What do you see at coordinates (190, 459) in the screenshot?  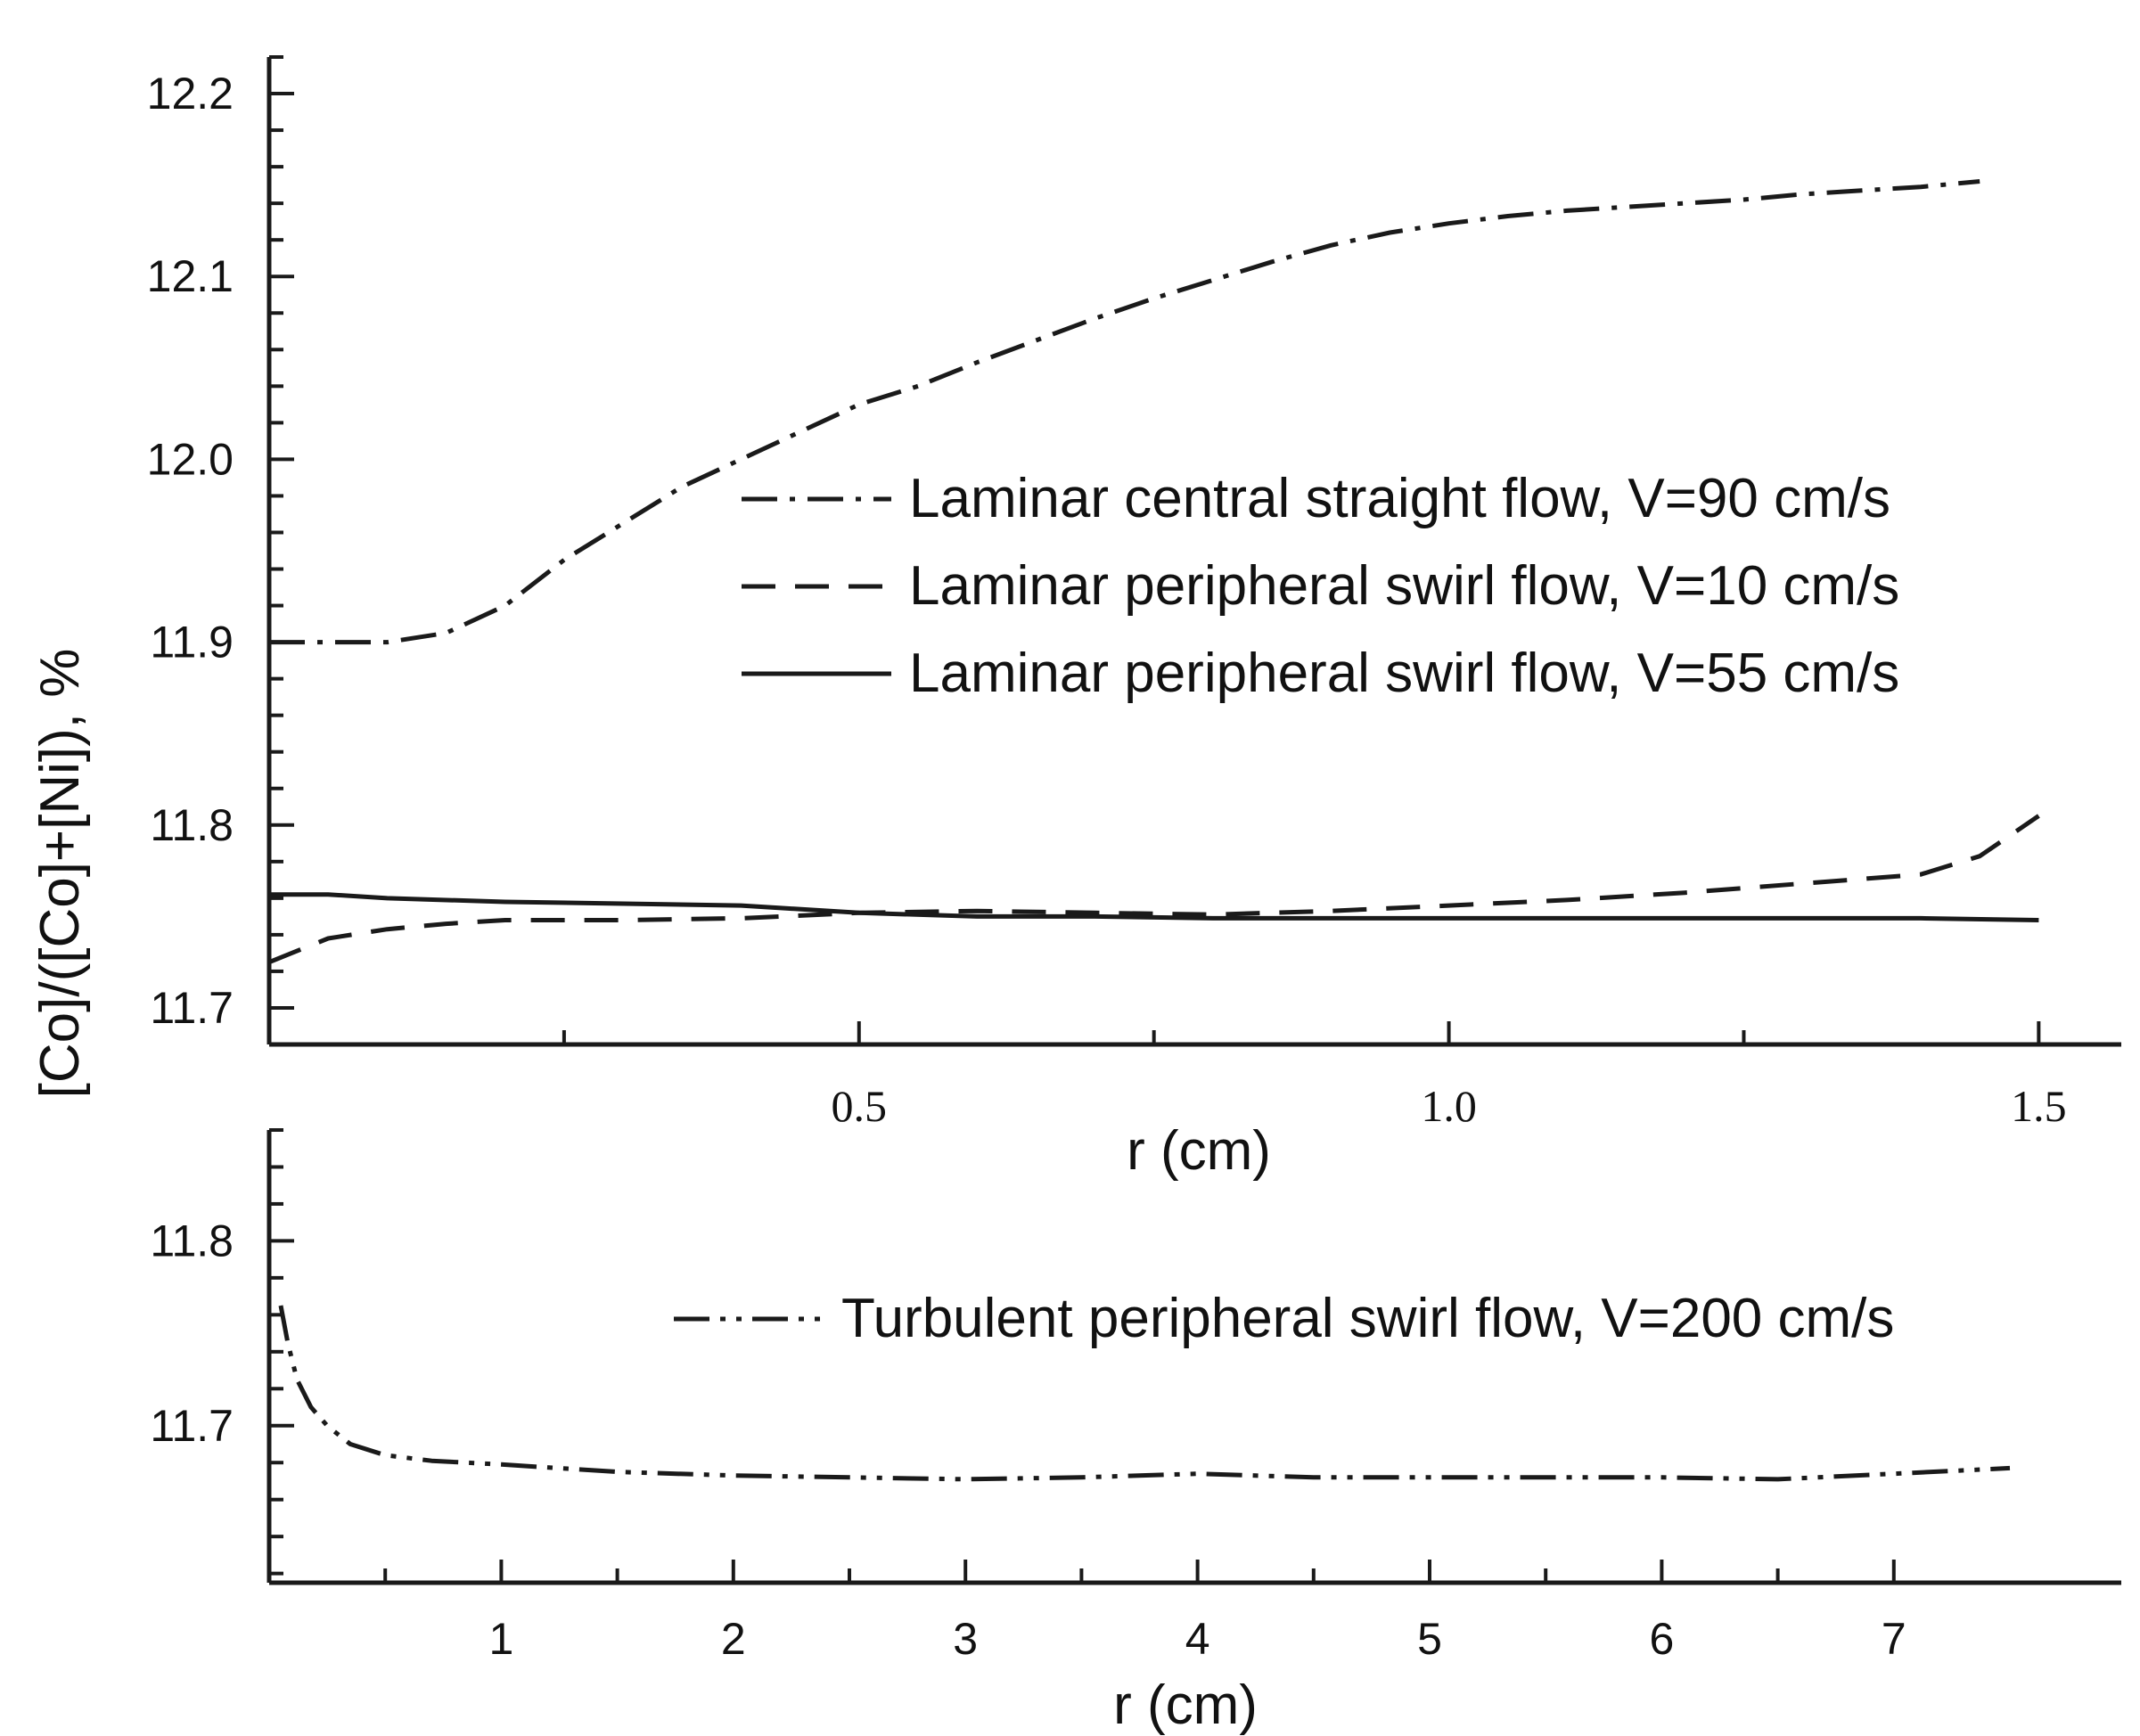 I see `top-y-tick-label: 12.0` at bounding box center [190, 459].